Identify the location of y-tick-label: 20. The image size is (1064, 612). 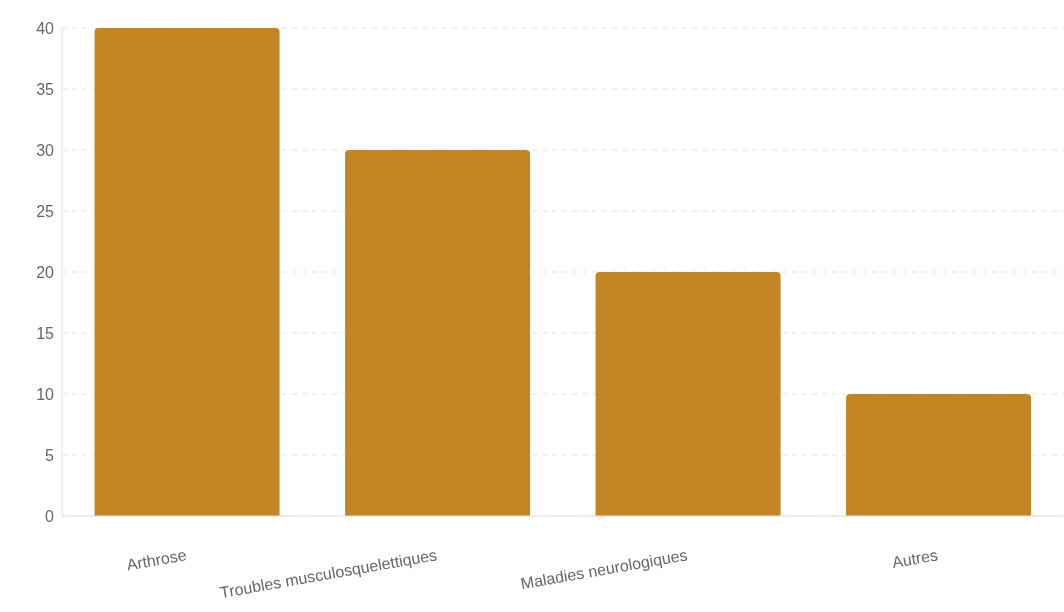
(45, 272).